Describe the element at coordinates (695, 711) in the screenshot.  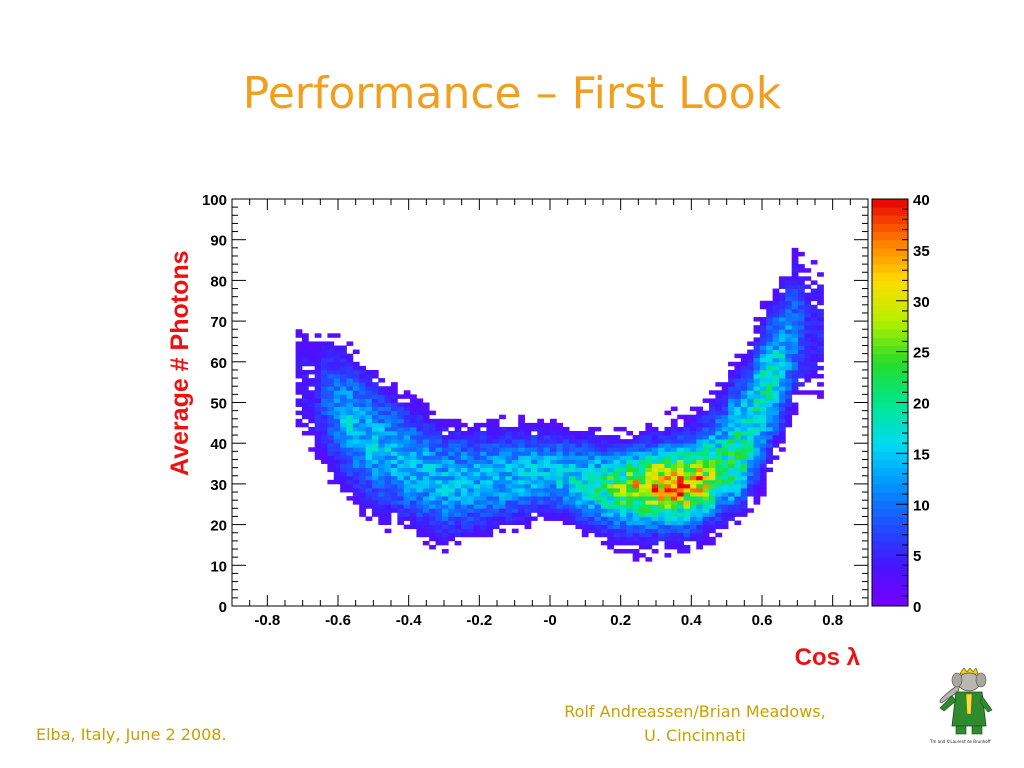
I see `footer-authors-line1: Rolf Andreassen/Brian Meadows,` at that location.